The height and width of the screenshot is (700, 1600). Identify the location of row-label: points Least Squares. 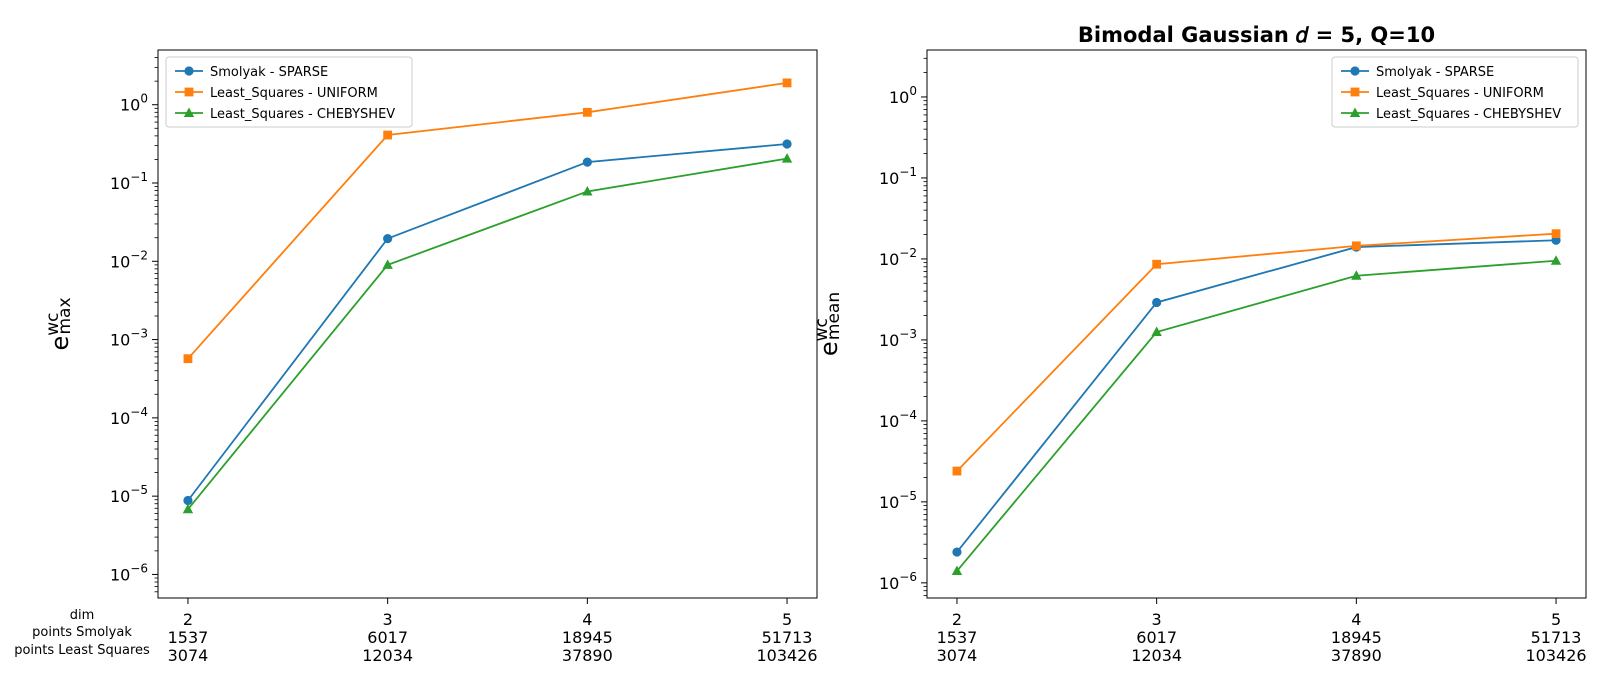
(82, 650).